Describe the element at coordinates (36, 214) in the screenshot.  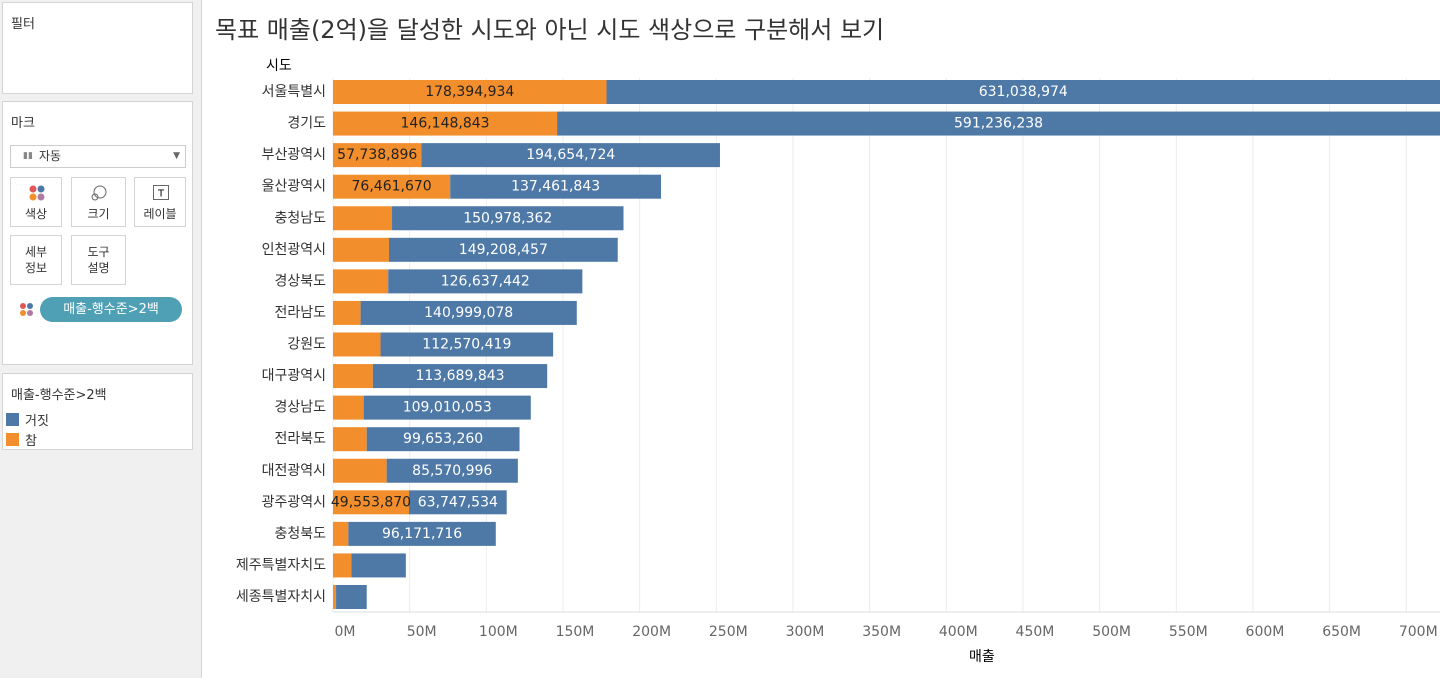
I see `button-label: 색상` at that location.